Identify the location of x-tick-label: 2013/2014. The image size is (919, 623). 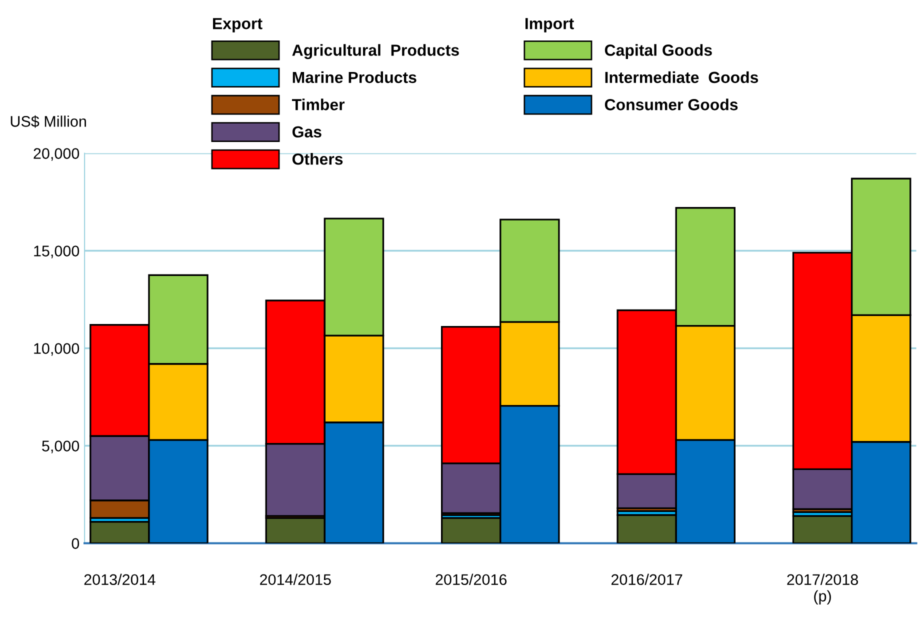
(120, 580).